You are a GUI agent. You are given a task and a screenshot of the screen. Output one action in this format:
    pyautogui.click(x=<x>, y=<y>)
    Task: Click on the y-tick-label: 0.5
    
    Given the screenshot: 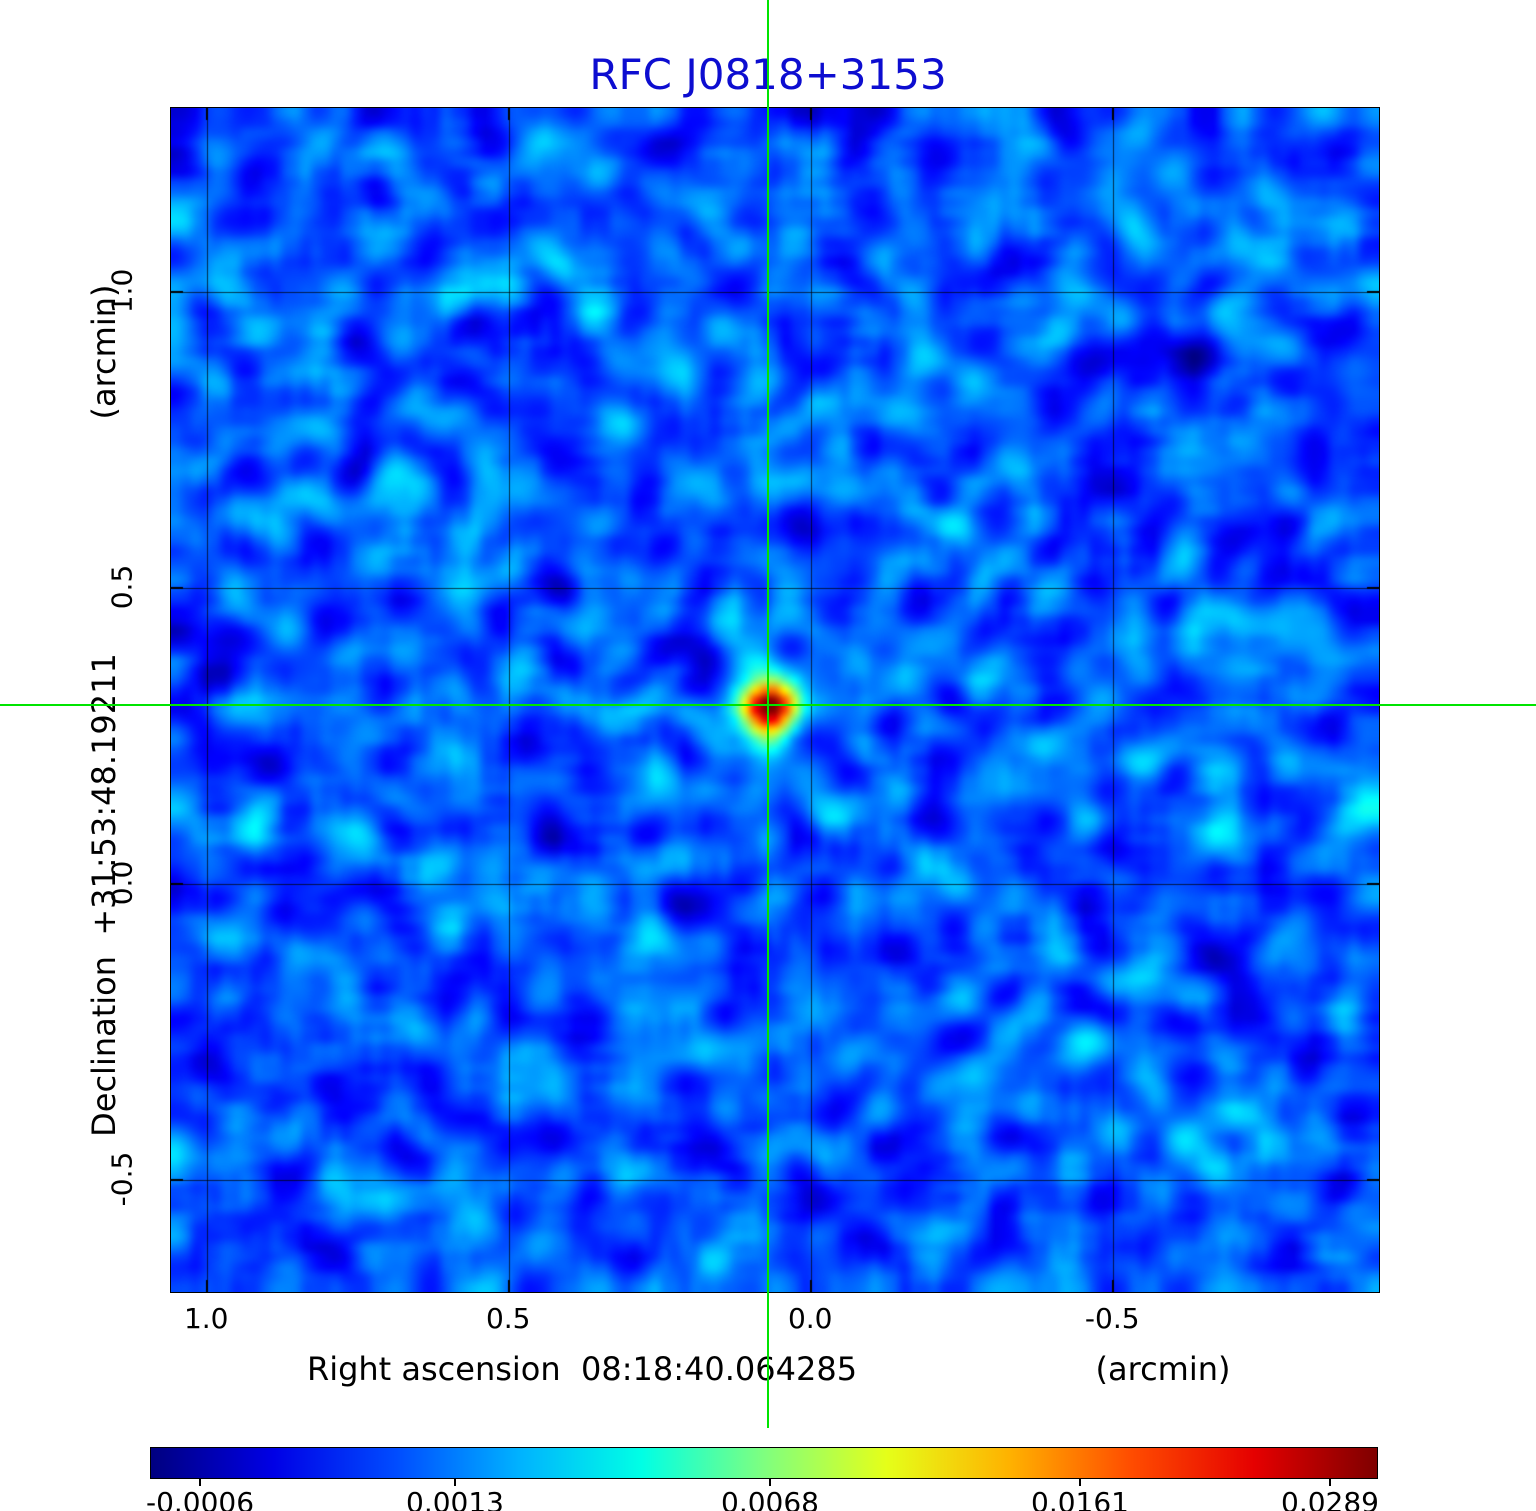 What is the action you would take?
    pyautogui.click(x=122, y=586)
    